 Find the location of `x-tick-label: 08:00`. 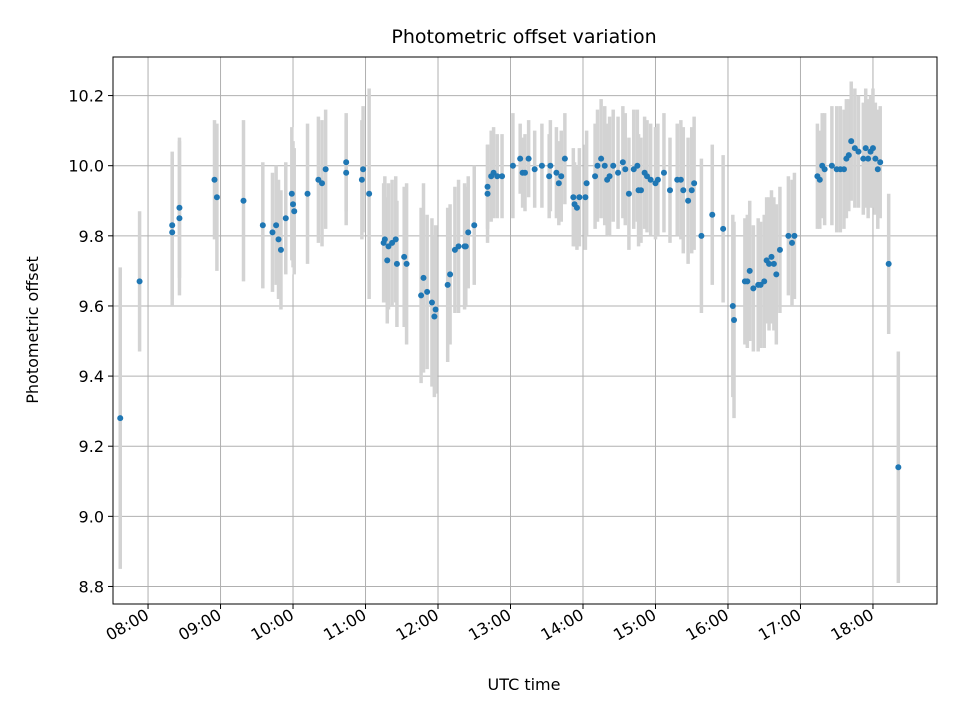

x-tick-label: 08:00 is located at coordinates (127, 625).